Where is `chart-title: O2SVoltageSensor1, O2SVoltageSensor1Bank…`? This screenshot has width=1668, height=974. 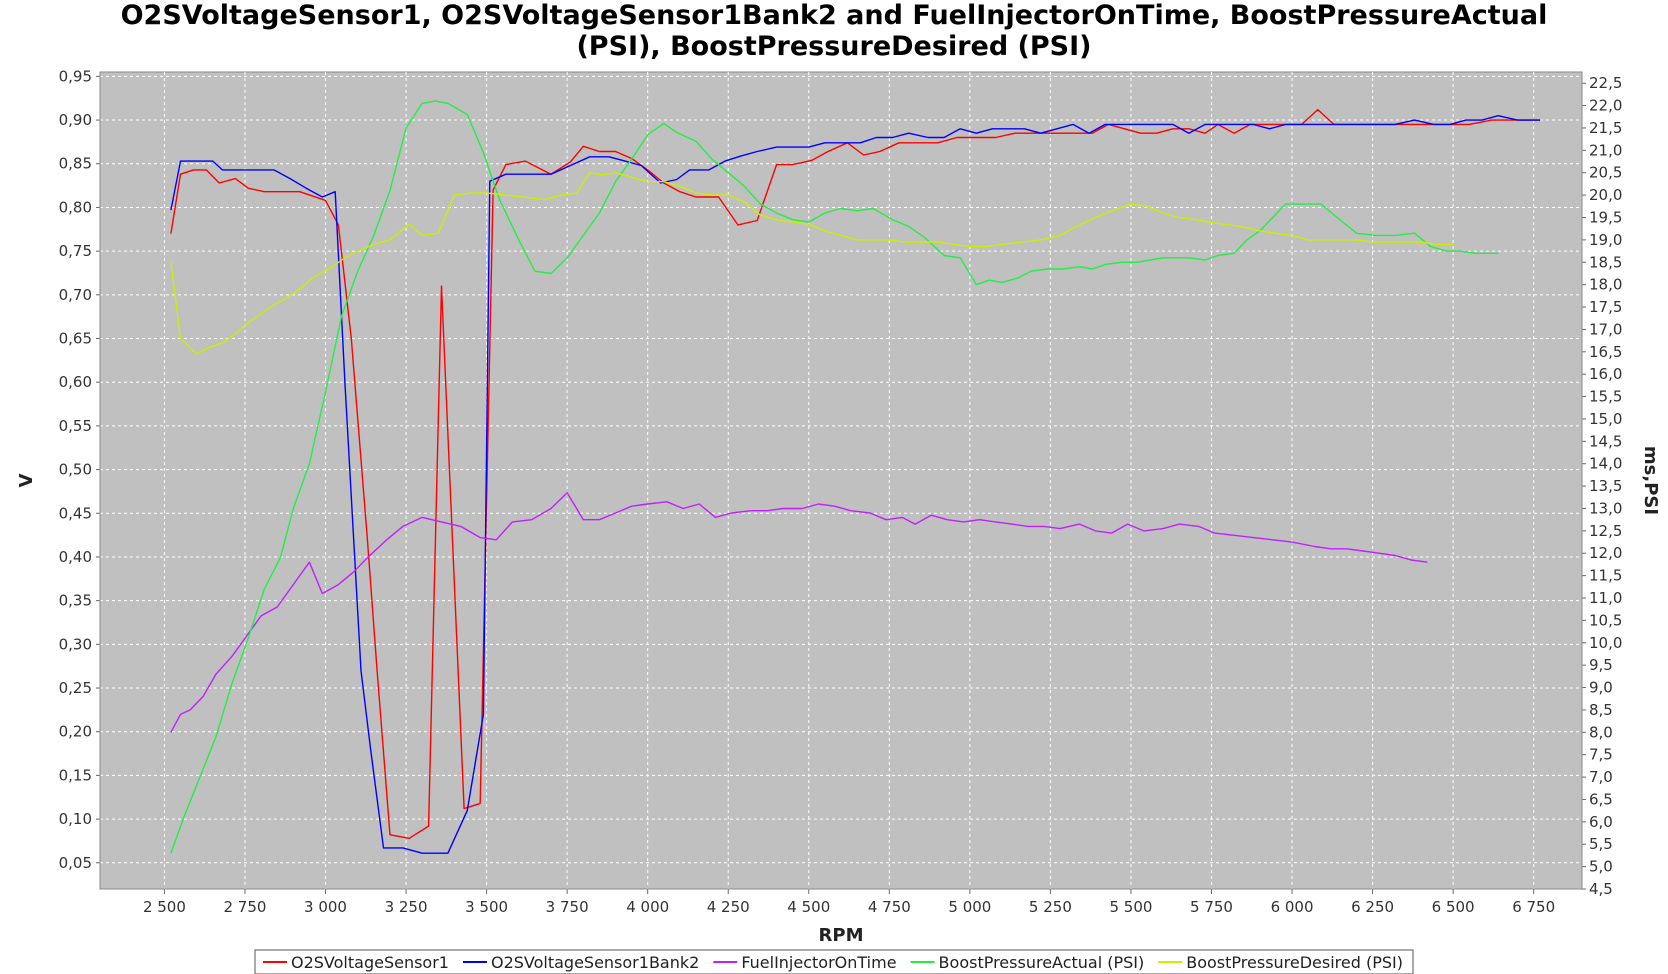 chart-title: O2SVoltageSensor1, O2SVoltageSensor1Bank… is located at coordinates (834, 31).